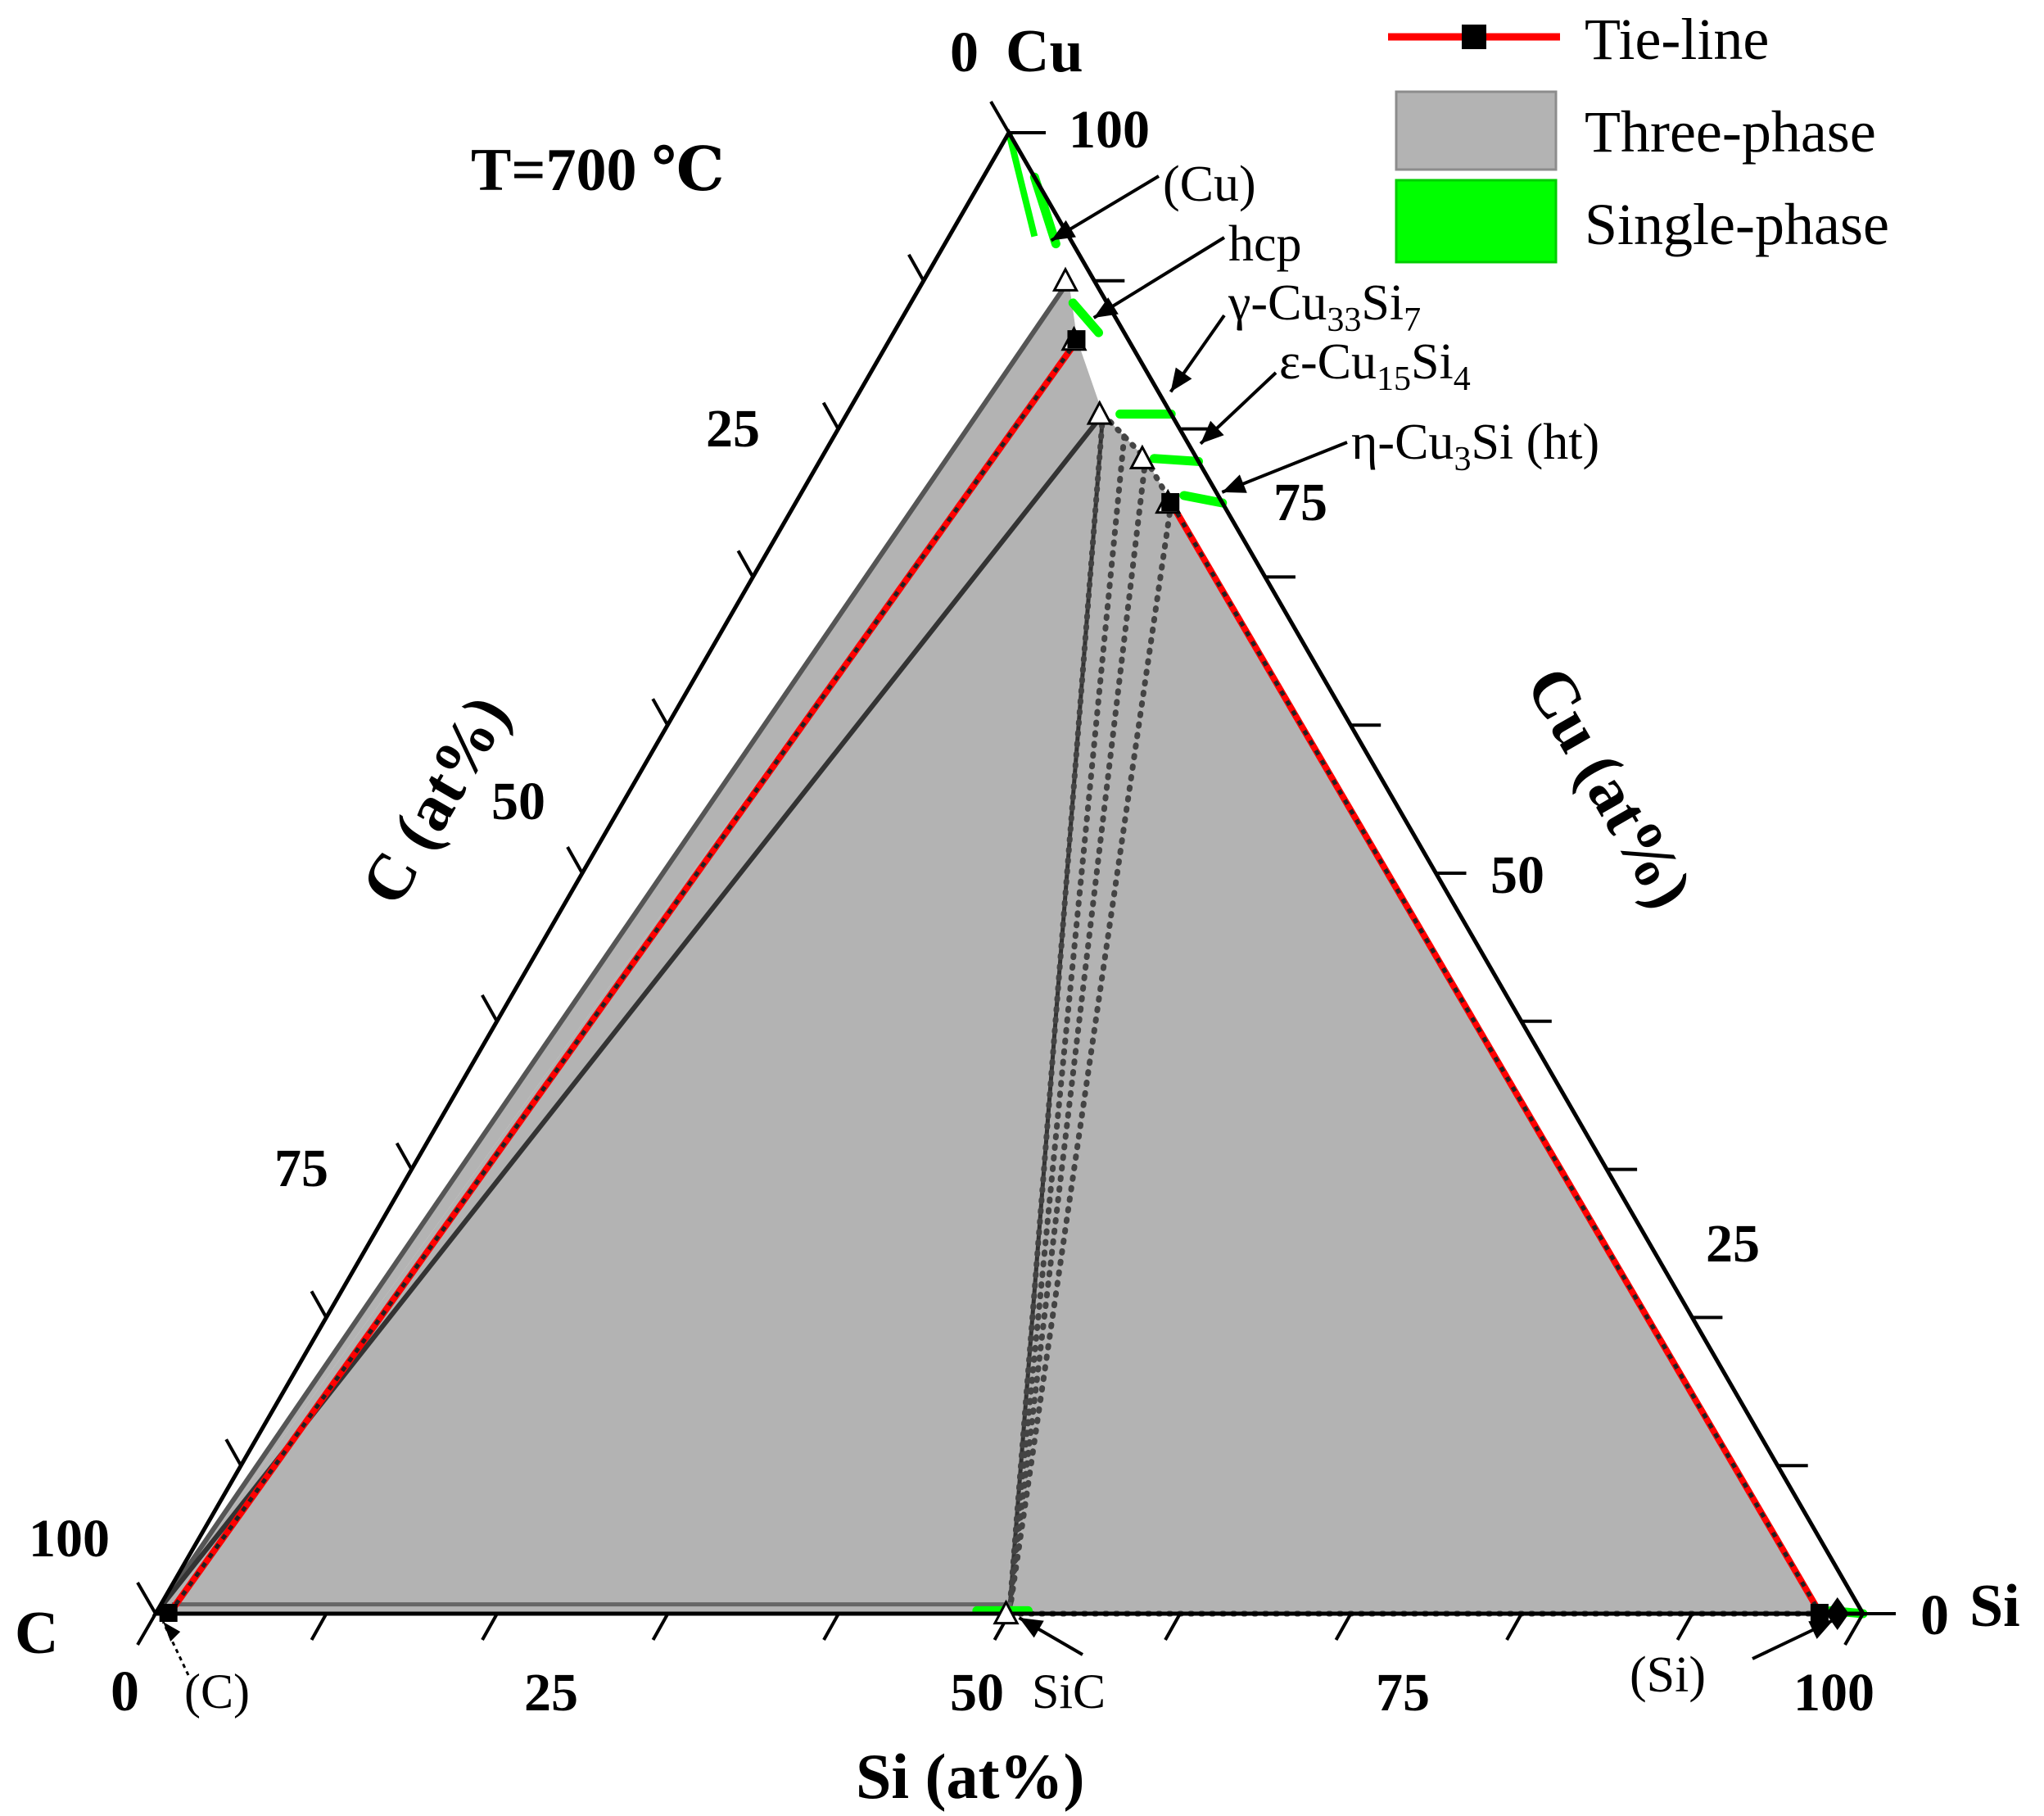 This screenshot has width=2044, height=1816. I want to click on gamma-sub1: 33, so click(1344, 320).